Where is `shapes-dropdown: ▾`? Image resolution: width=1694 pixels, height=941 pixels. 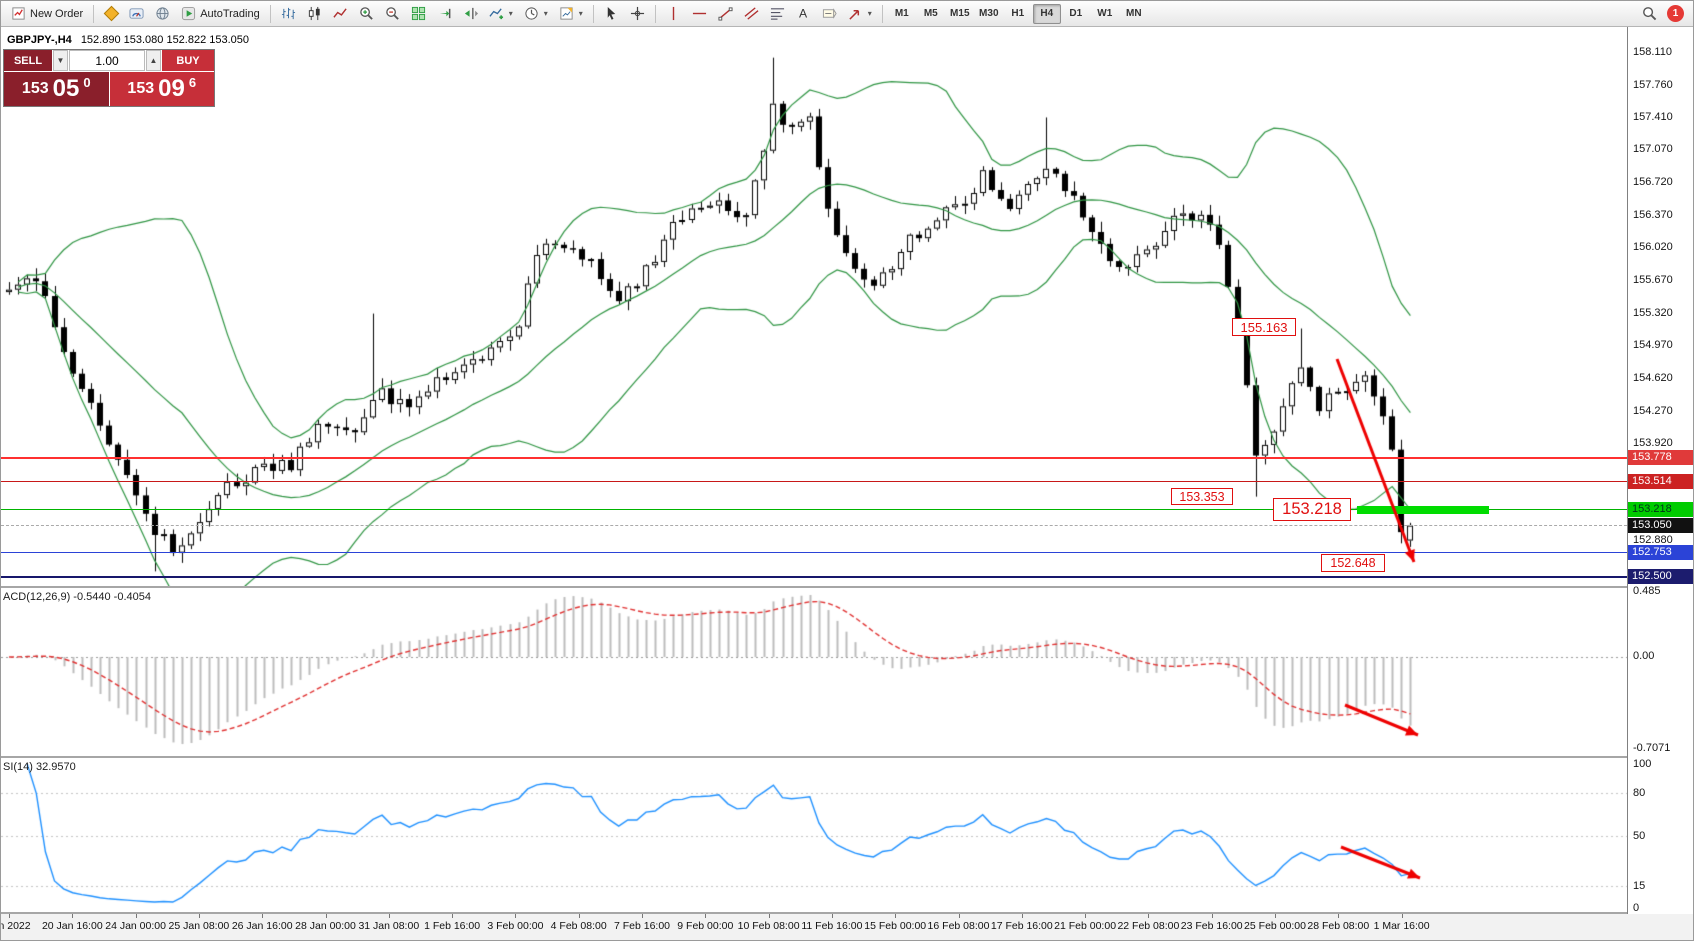
shapes-dropdown: ▾ is located at coordinates (860, 14).